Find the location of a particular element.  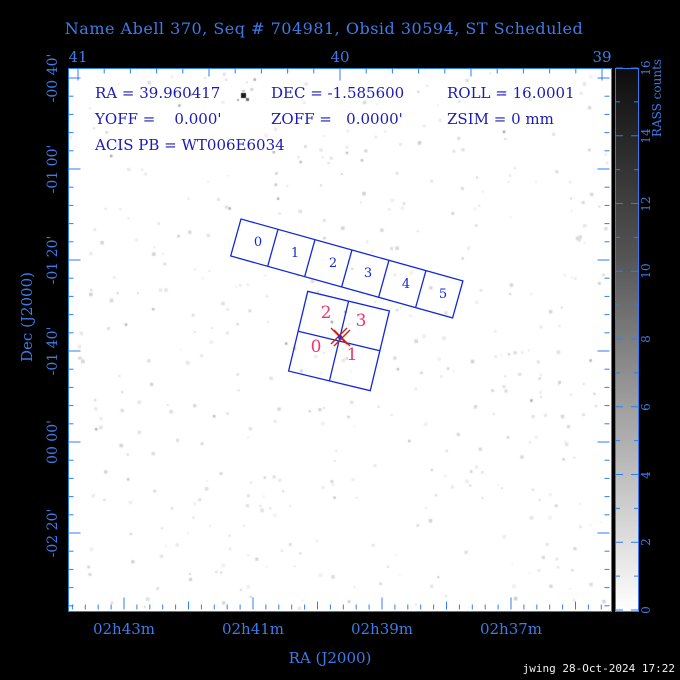

colorbar-tick-label: 0 is located at coordinates (646, 610).